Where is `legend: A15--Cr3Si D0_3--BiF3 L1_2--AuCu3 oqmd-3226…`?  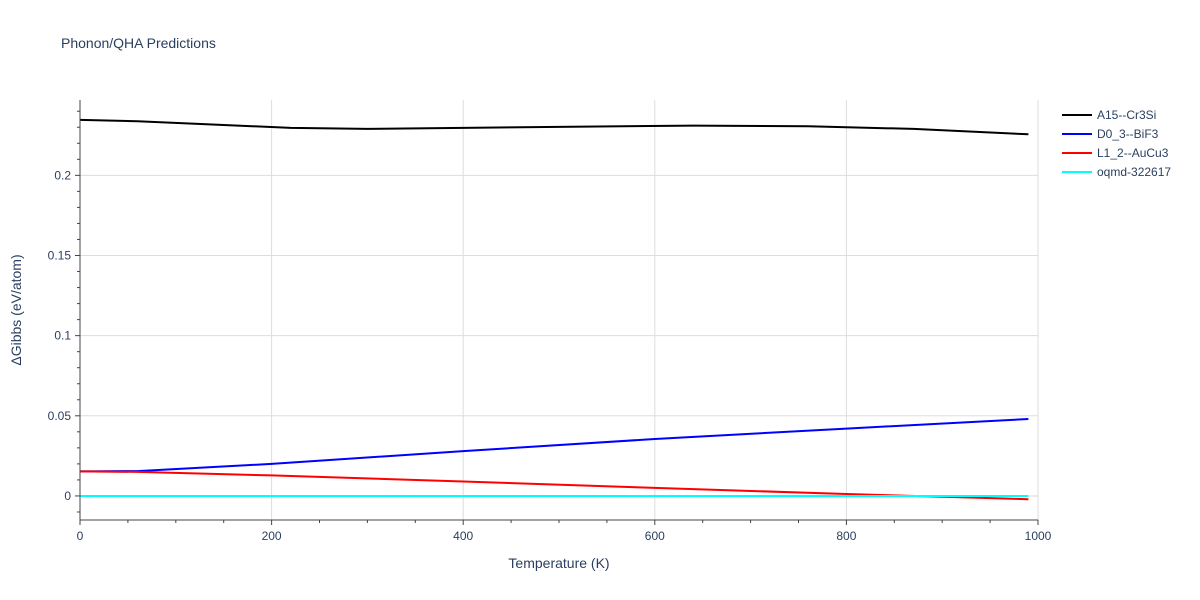
legend: A15--Cr3Si D0_3--BiF3 L1_2--AuCu3 oqmd-3226… is located at coordinates (1116, 143).